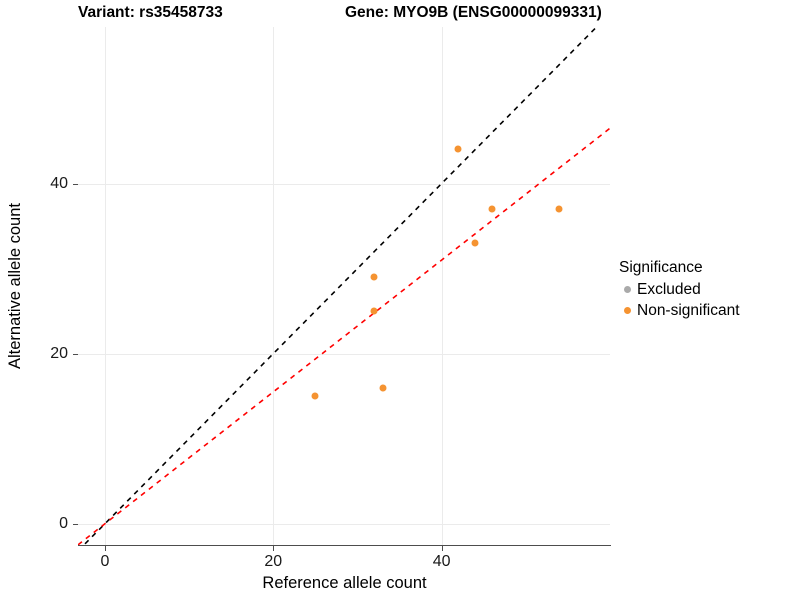 Image resolution: width=800 pixels, height=600 pixels. I want to click on x-axis-label: Reference allele count, so click(344, 583).